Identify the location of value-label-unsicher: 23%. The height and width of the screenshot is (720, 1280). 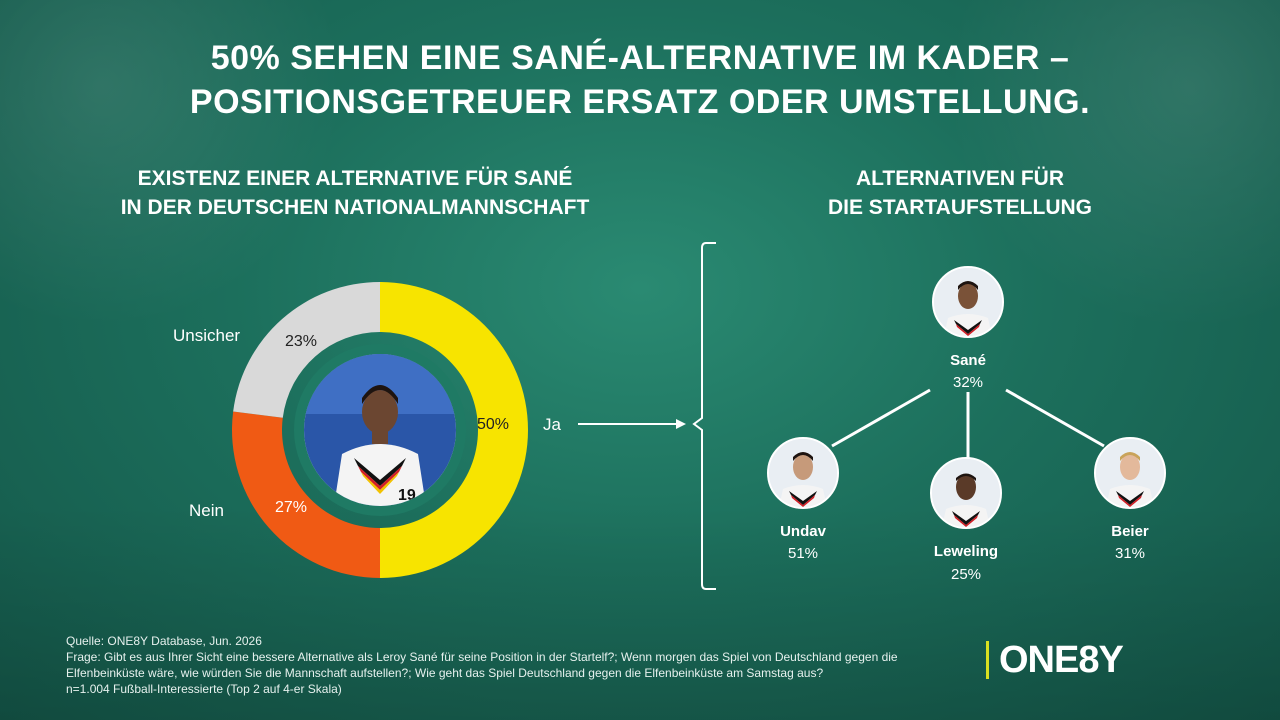
(301, 341).